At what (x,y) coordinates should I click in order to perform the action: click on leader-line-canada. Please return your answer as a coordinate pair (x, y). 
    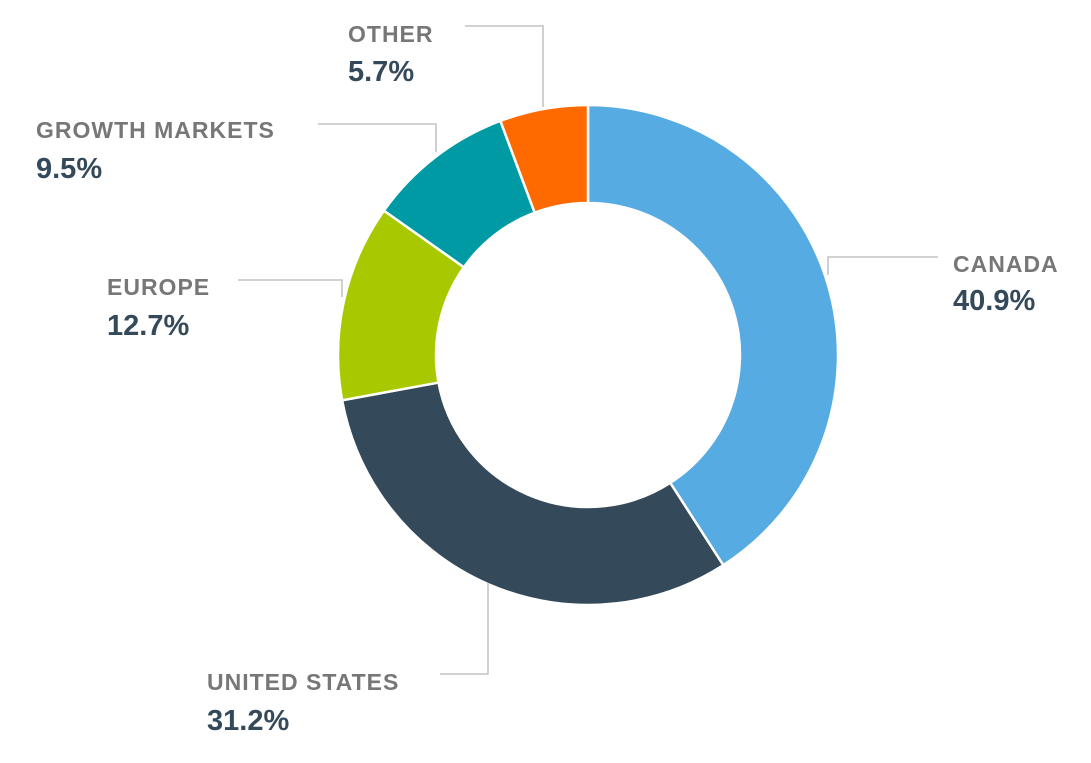
    Looking at the image, I should click on (882, 265).